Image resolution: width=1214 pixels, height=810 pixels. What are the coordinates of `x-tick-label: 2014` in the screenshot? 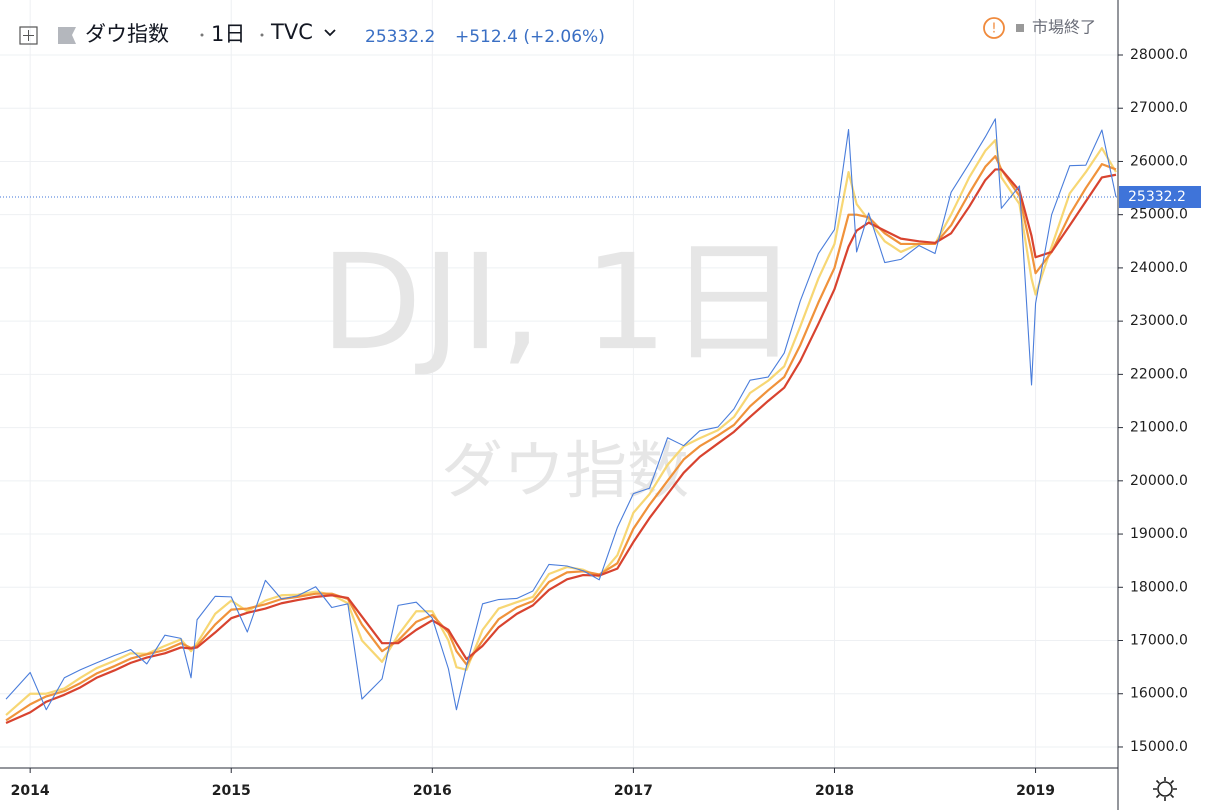 It's located at (30, 791).